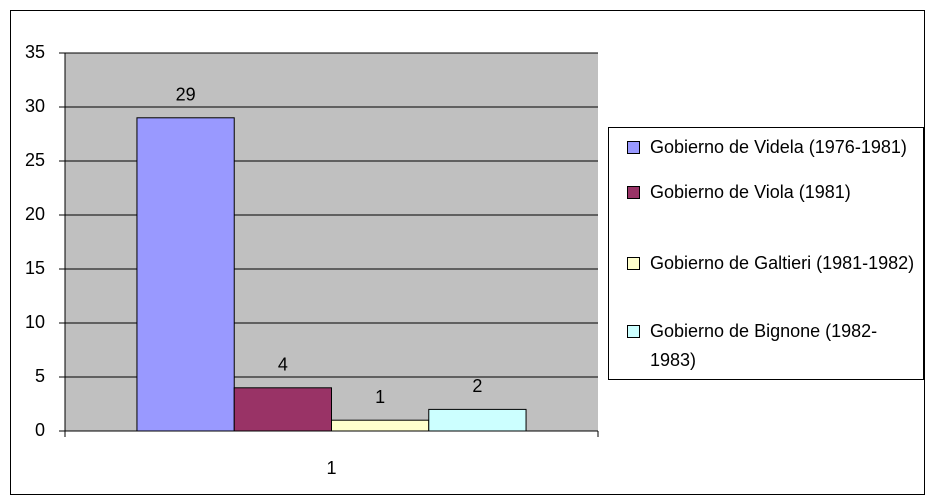 This screenshot has width=927, height=497. Describe the element at coordinates (35, 52) in the screenshot. I see `y-tick-label: 35` at that location.